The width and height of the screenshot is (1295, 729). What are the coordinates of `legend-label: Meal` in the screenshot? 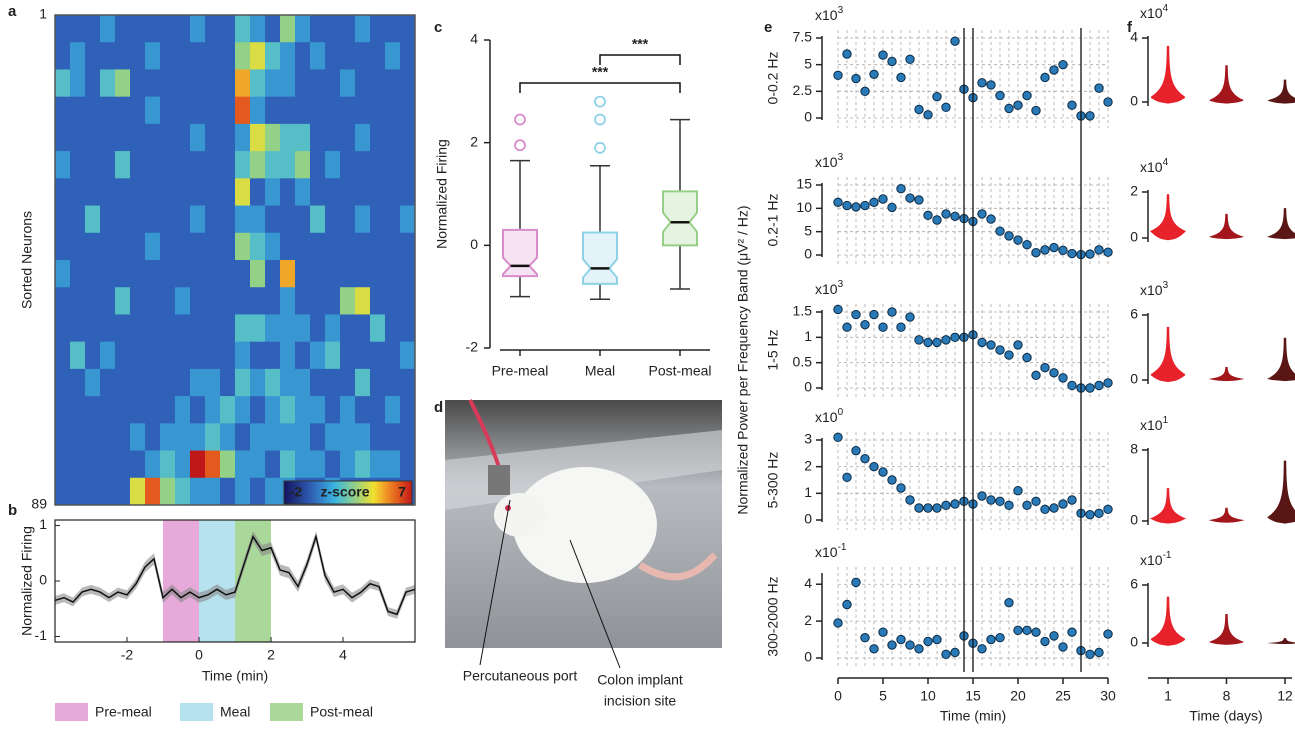 It's located at (235, 712).